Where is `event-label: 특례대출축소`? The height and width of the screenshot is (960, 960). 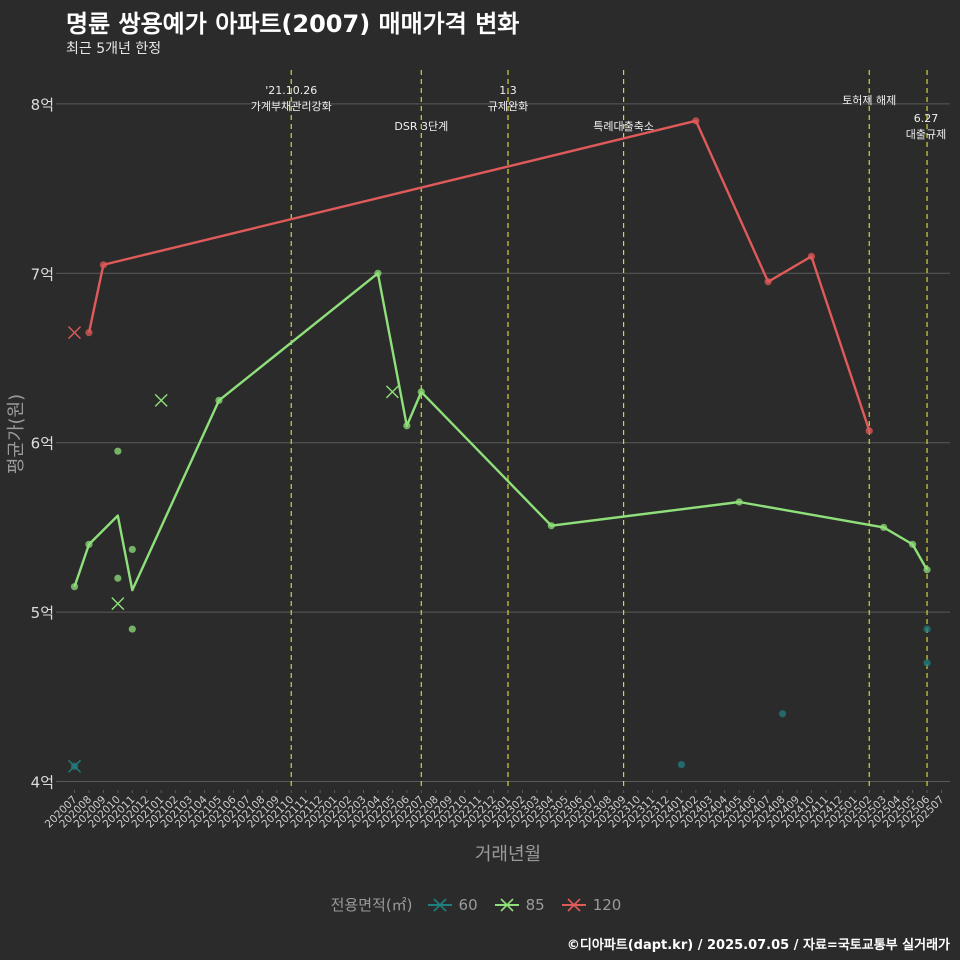 event-label: 특례대출축소 is located at coordinates (623, 126).